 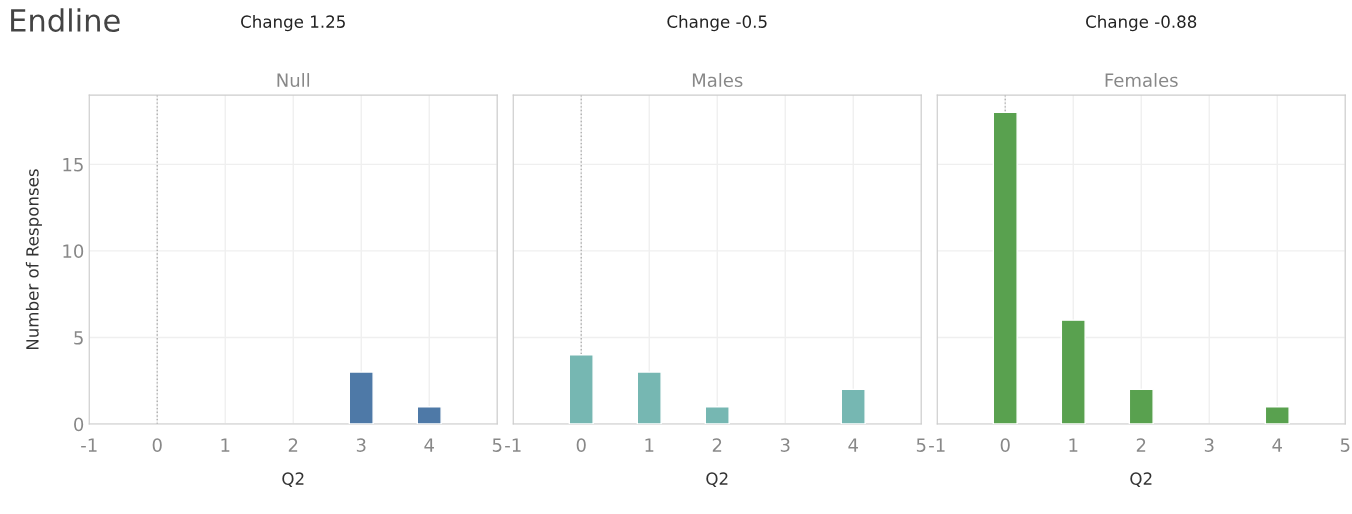 What do you see at coordinates (73, 251) in the screenshot?
I see `y-tick-label: 10` at bounding box center [73, 251].